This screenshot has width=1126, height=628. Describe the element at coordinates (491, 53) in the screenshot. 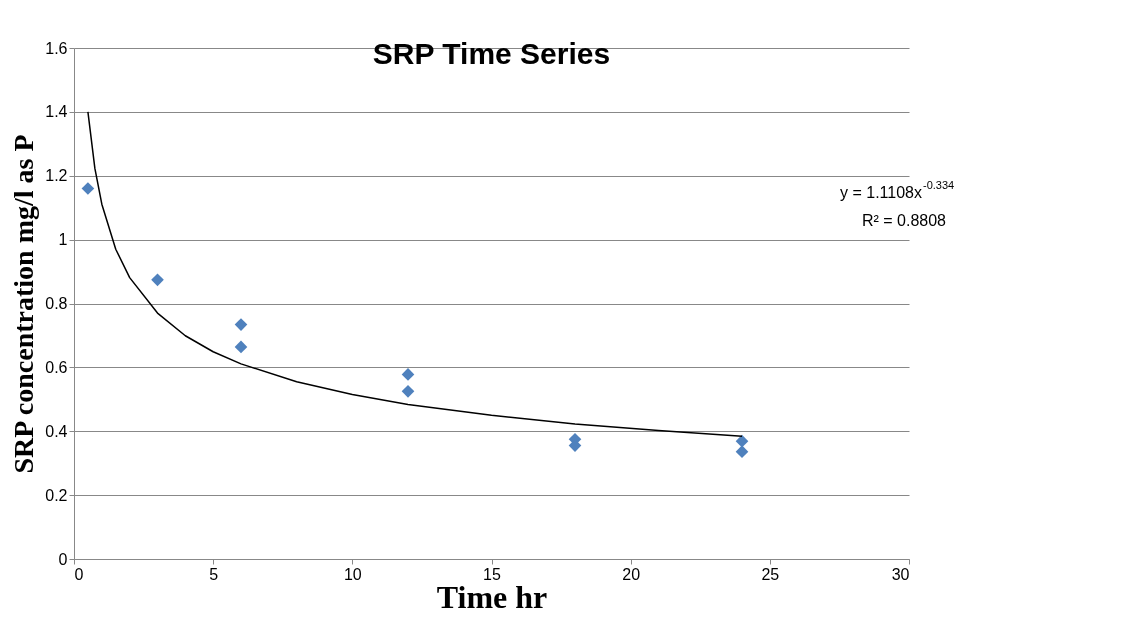

I see `chart-title: SRP Time Series` at that location.